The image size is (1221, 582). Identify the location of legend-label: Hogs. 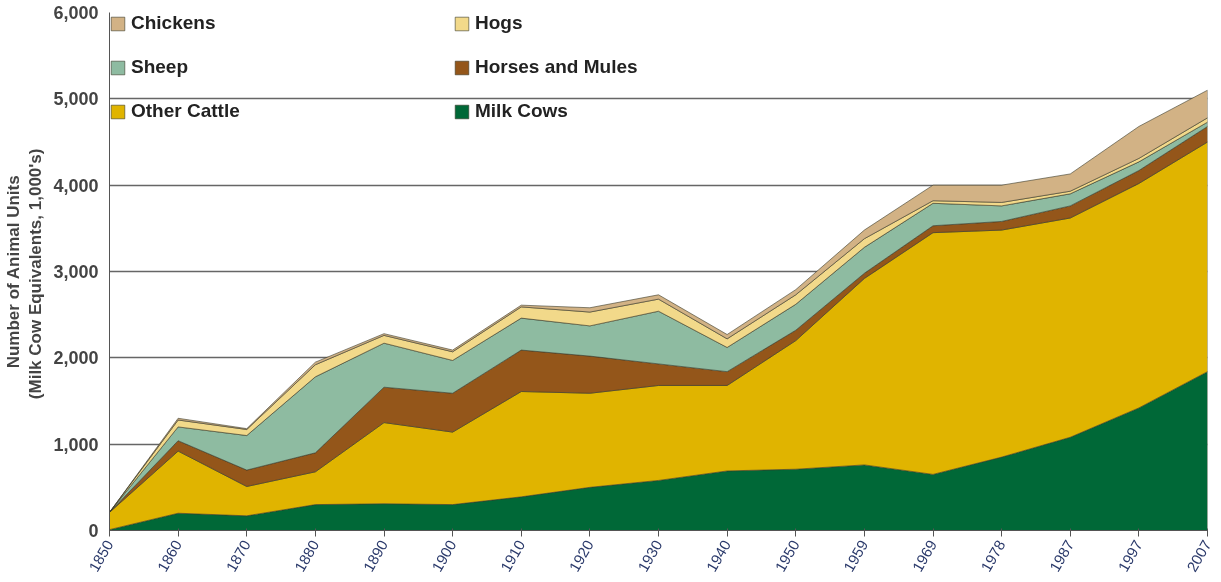
(499, 23).